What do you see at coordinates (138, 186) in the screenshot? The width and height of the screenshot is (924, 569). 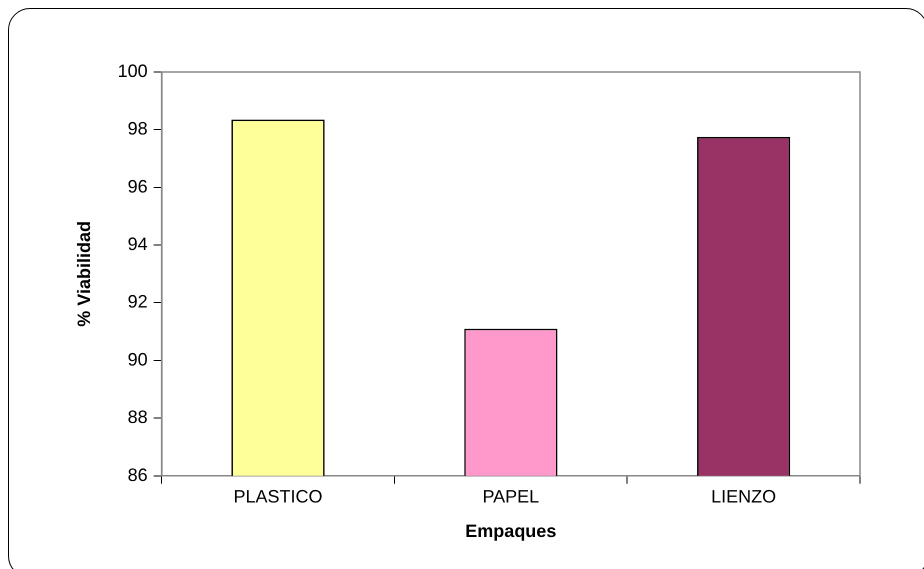 I see `y-tick-label: 96` at bounding box center [138, 186].